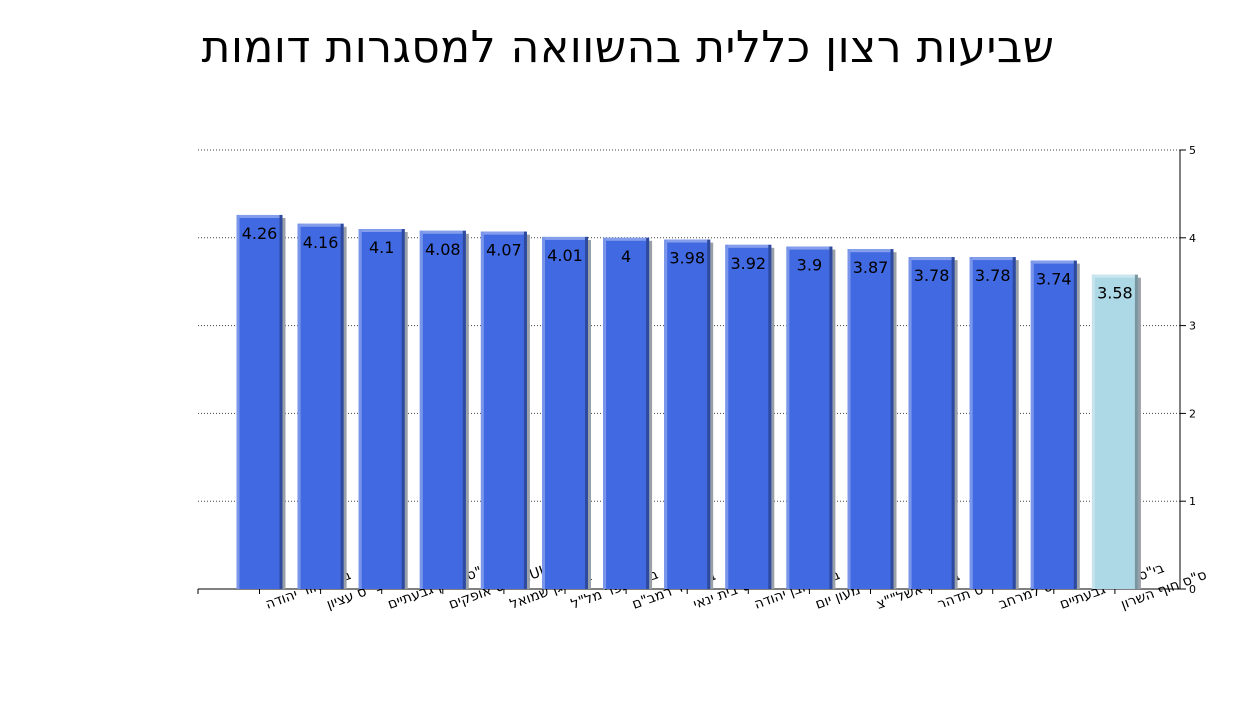 This screenshot has width=1256, height=716. Describe the element at coordinates (1192, 326) in the screenshot. I see `y-tick-label: 3` at that location.